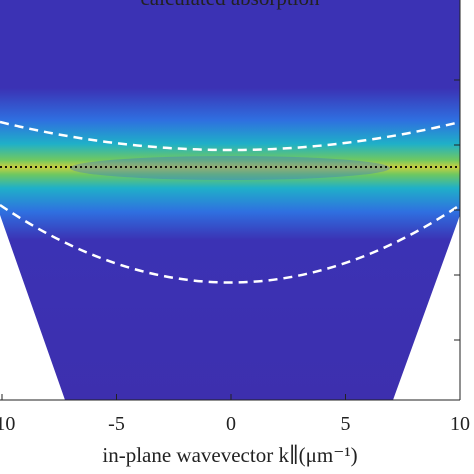  I want to click on x-axis-label: in-plane wavevector k∥(μm⁻¹), so click(229, 455).